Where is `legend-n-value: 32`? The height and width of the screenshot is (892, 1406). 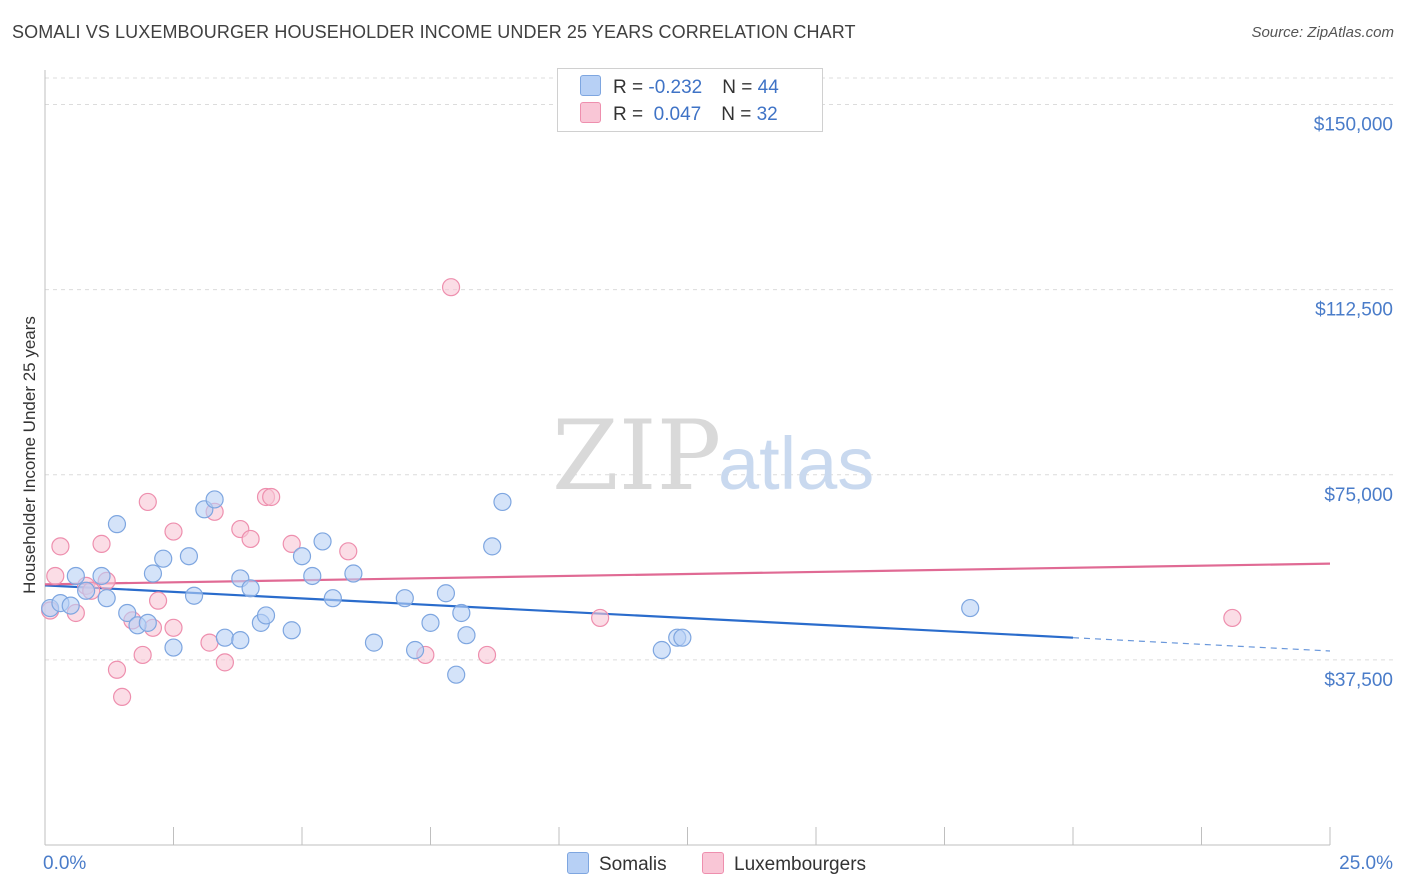
legend-n-value: 32 is located at coordinates (767, 114).